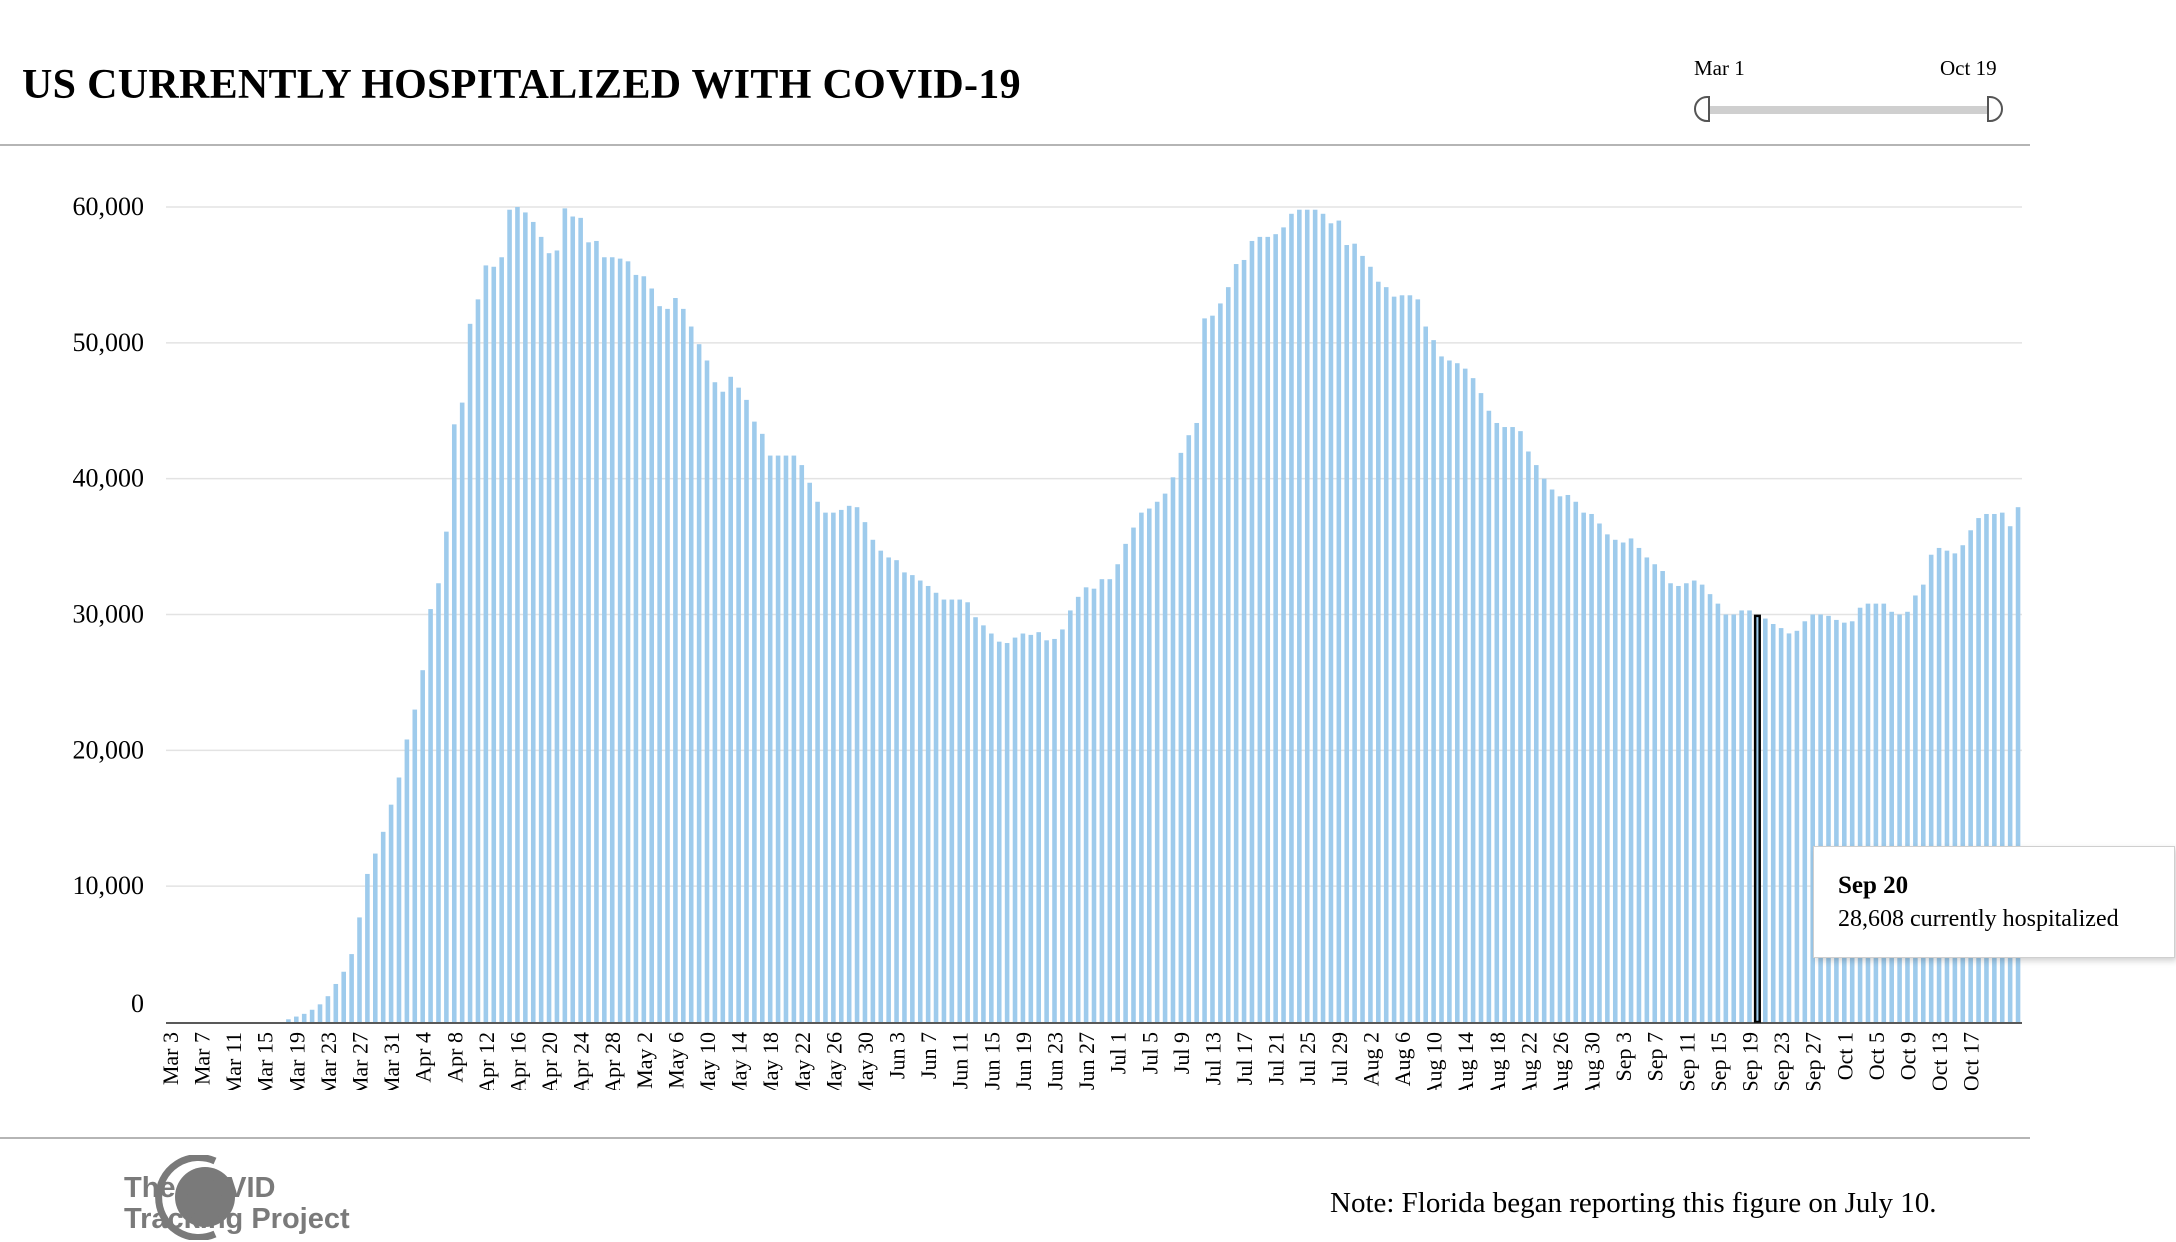 The height and width of the screenshot is (1242, 2176). What do you see at coordinates (1702, 109) in the screenshot?
I see `date-range-start-handle` at bounding box center [1702, 109].